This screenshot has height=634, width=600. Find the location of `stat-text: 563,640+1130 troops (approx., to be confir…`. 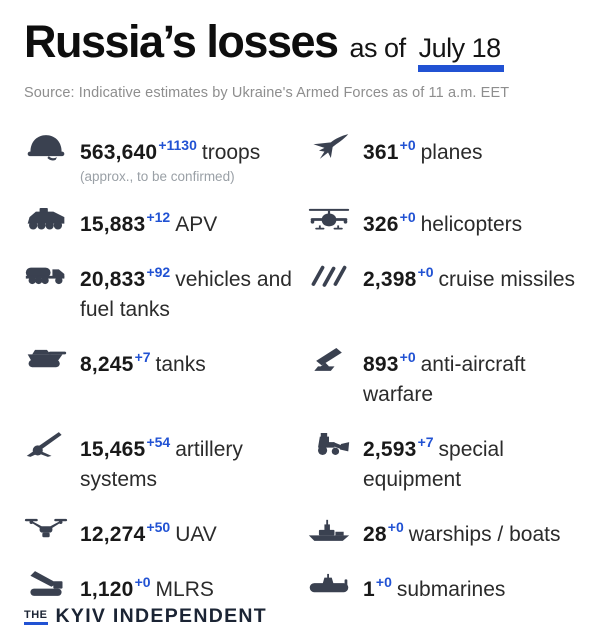

stat-text: 563,640+1130 troops (approx., to be confir… is located at coordinates (170, 158).